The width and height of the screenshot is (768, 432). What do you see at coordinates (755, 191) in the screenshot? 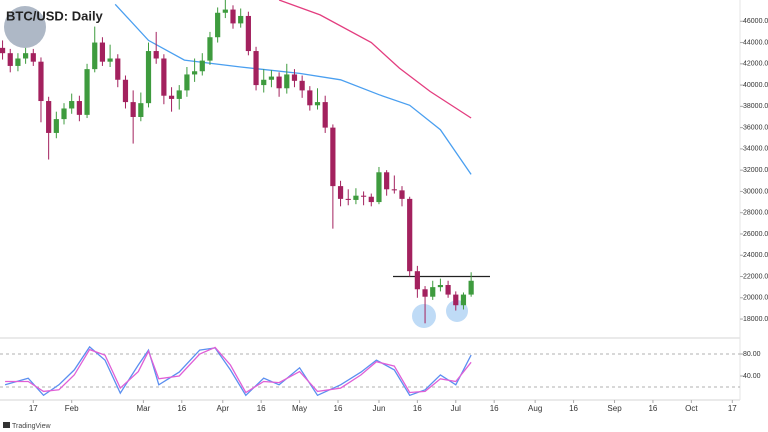
I see `y-tick-label: 30000.00` at bounding box center [755, 191].